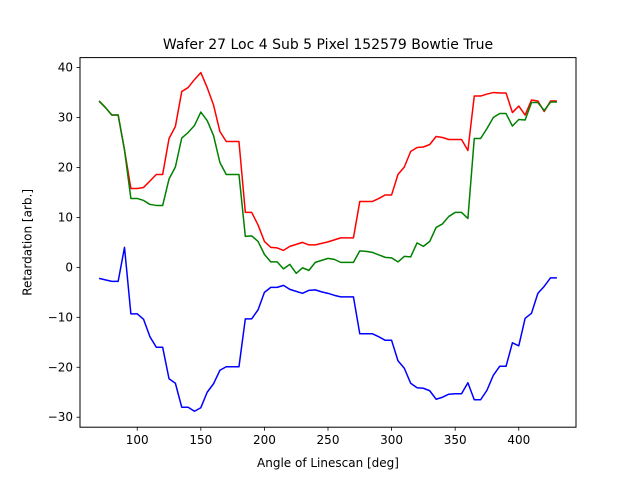 The image size is (640, 484). Describe the element at coordinates (60, 417) in the screenshot. I see `y-tick-label: −30` at that location.